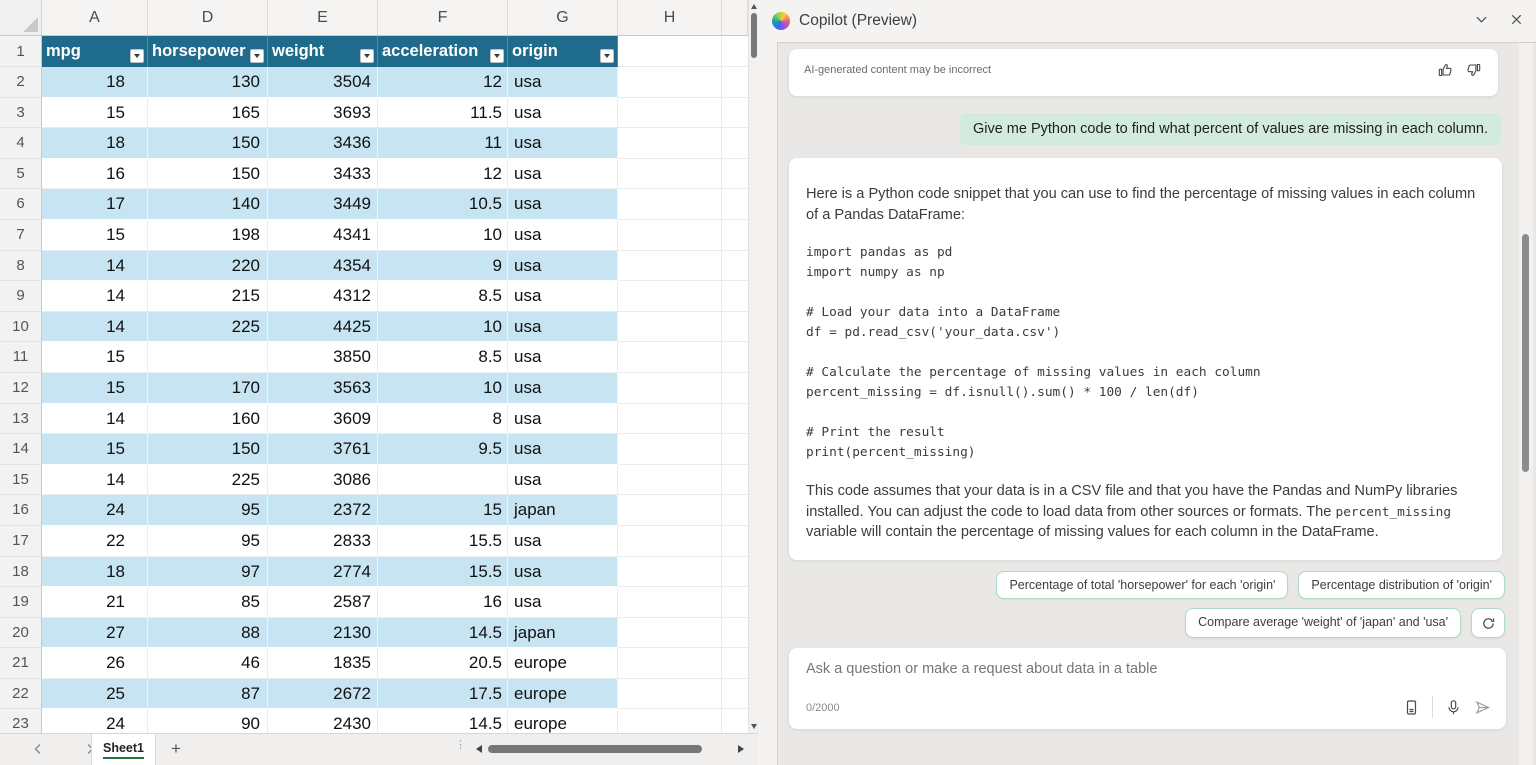 Image resolution: width=1536 pixels, height=765 pixels. Describe the element at coordinates (670, 17) in the screenshot. I see `column-header-h: H` at that location.